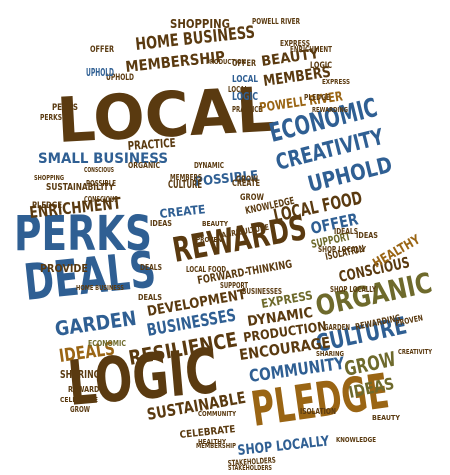  Describe the element at coordinates (353, 289) in the screenshot. I see `word-shop-locally-small2: SHOP LOCALLY` at that location.